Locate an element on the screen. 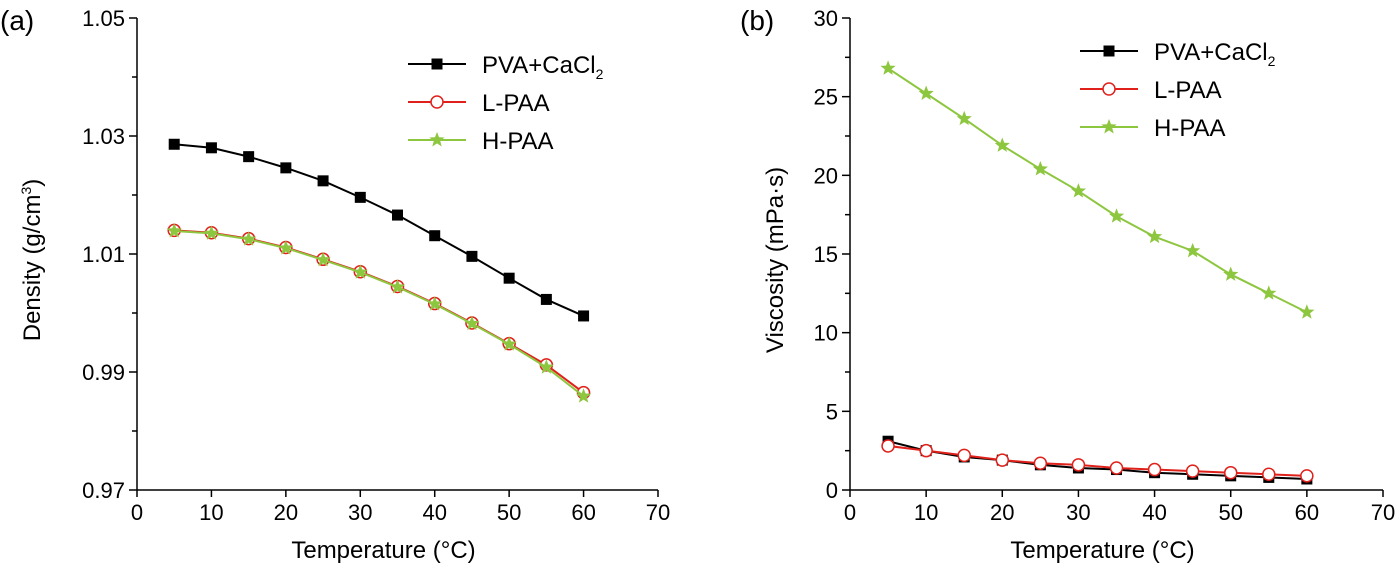 The image size is (1400, 569). y-tick-label: 25 is located at coordinates (826, 97).